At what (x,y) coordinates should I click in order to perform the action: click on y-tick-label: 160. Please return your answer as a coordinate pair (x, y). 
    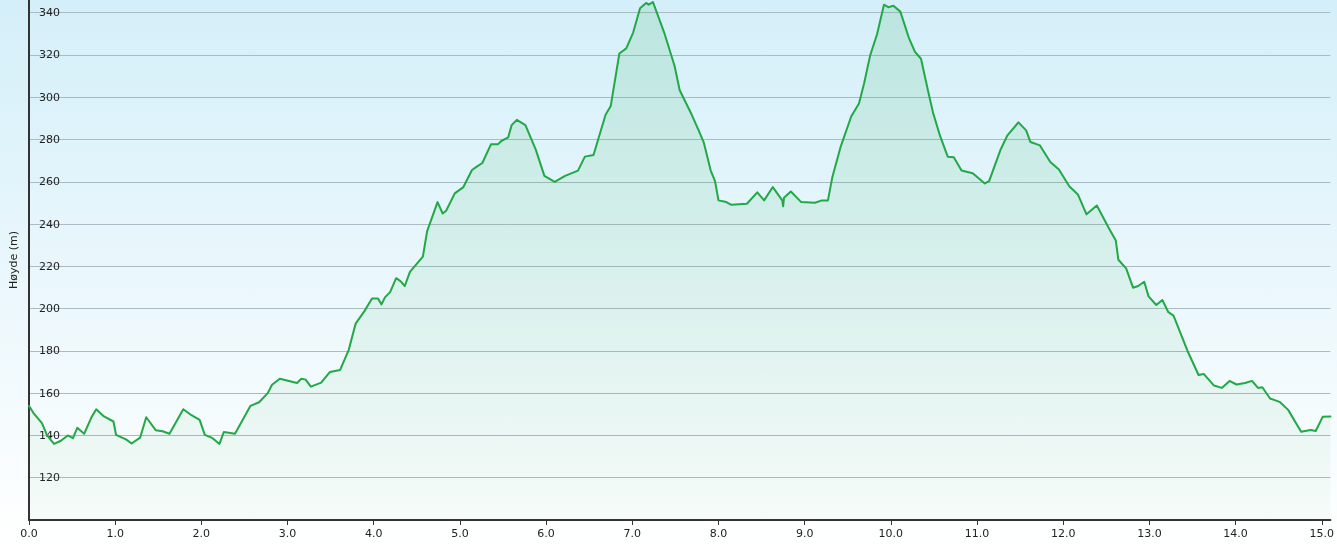
    Looking at the image, I should click on (49, 393).